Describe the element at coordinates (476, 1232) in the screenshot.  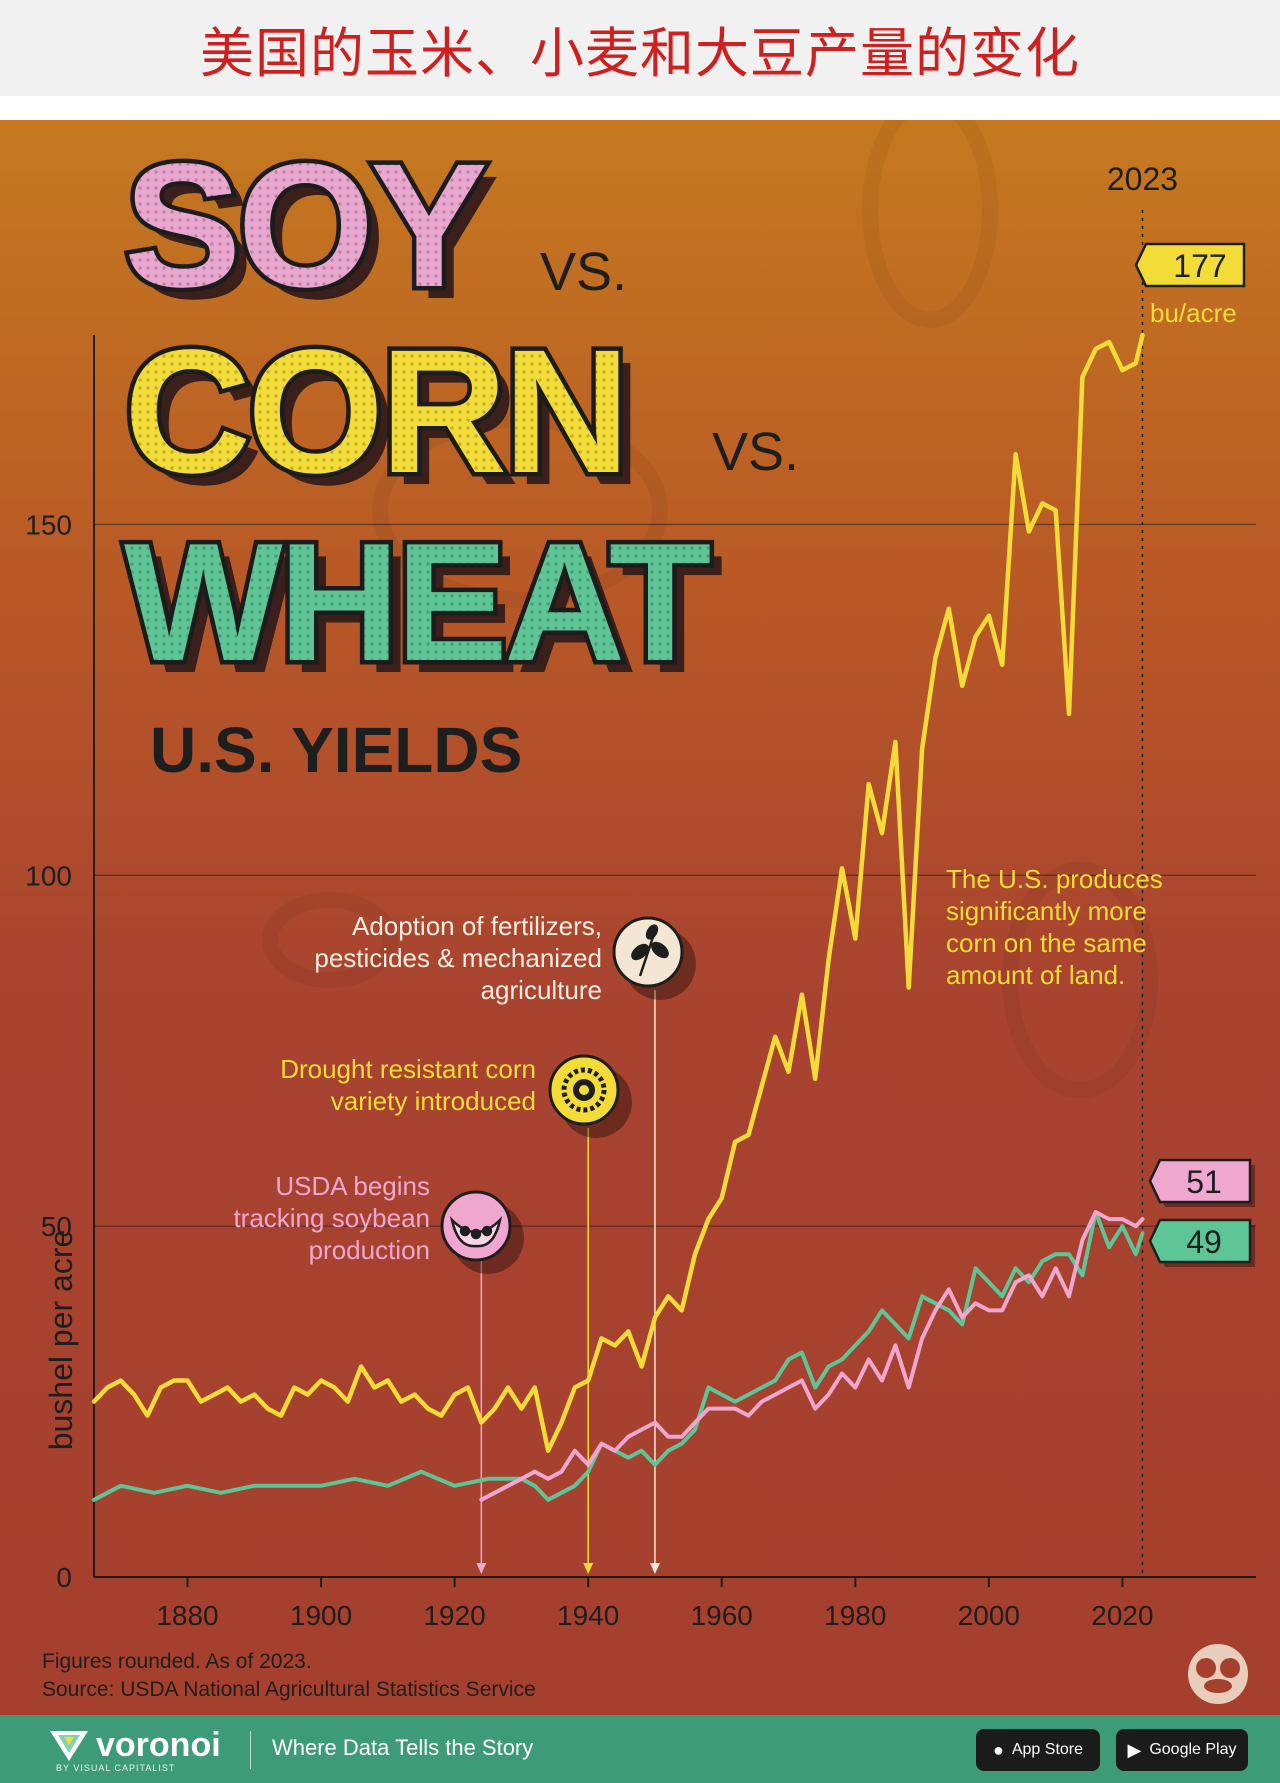
I see `soybean-pod-icon` at that location.